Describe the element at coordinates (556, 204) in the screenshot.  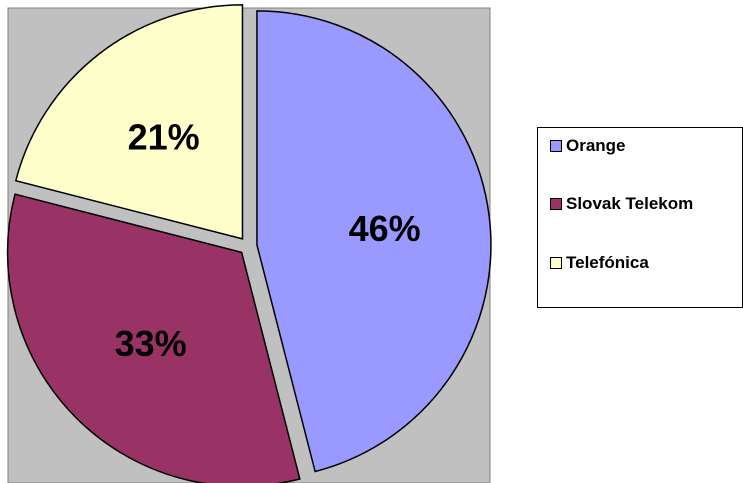
I see `legend-swatch-slovak-telekom` at that location.